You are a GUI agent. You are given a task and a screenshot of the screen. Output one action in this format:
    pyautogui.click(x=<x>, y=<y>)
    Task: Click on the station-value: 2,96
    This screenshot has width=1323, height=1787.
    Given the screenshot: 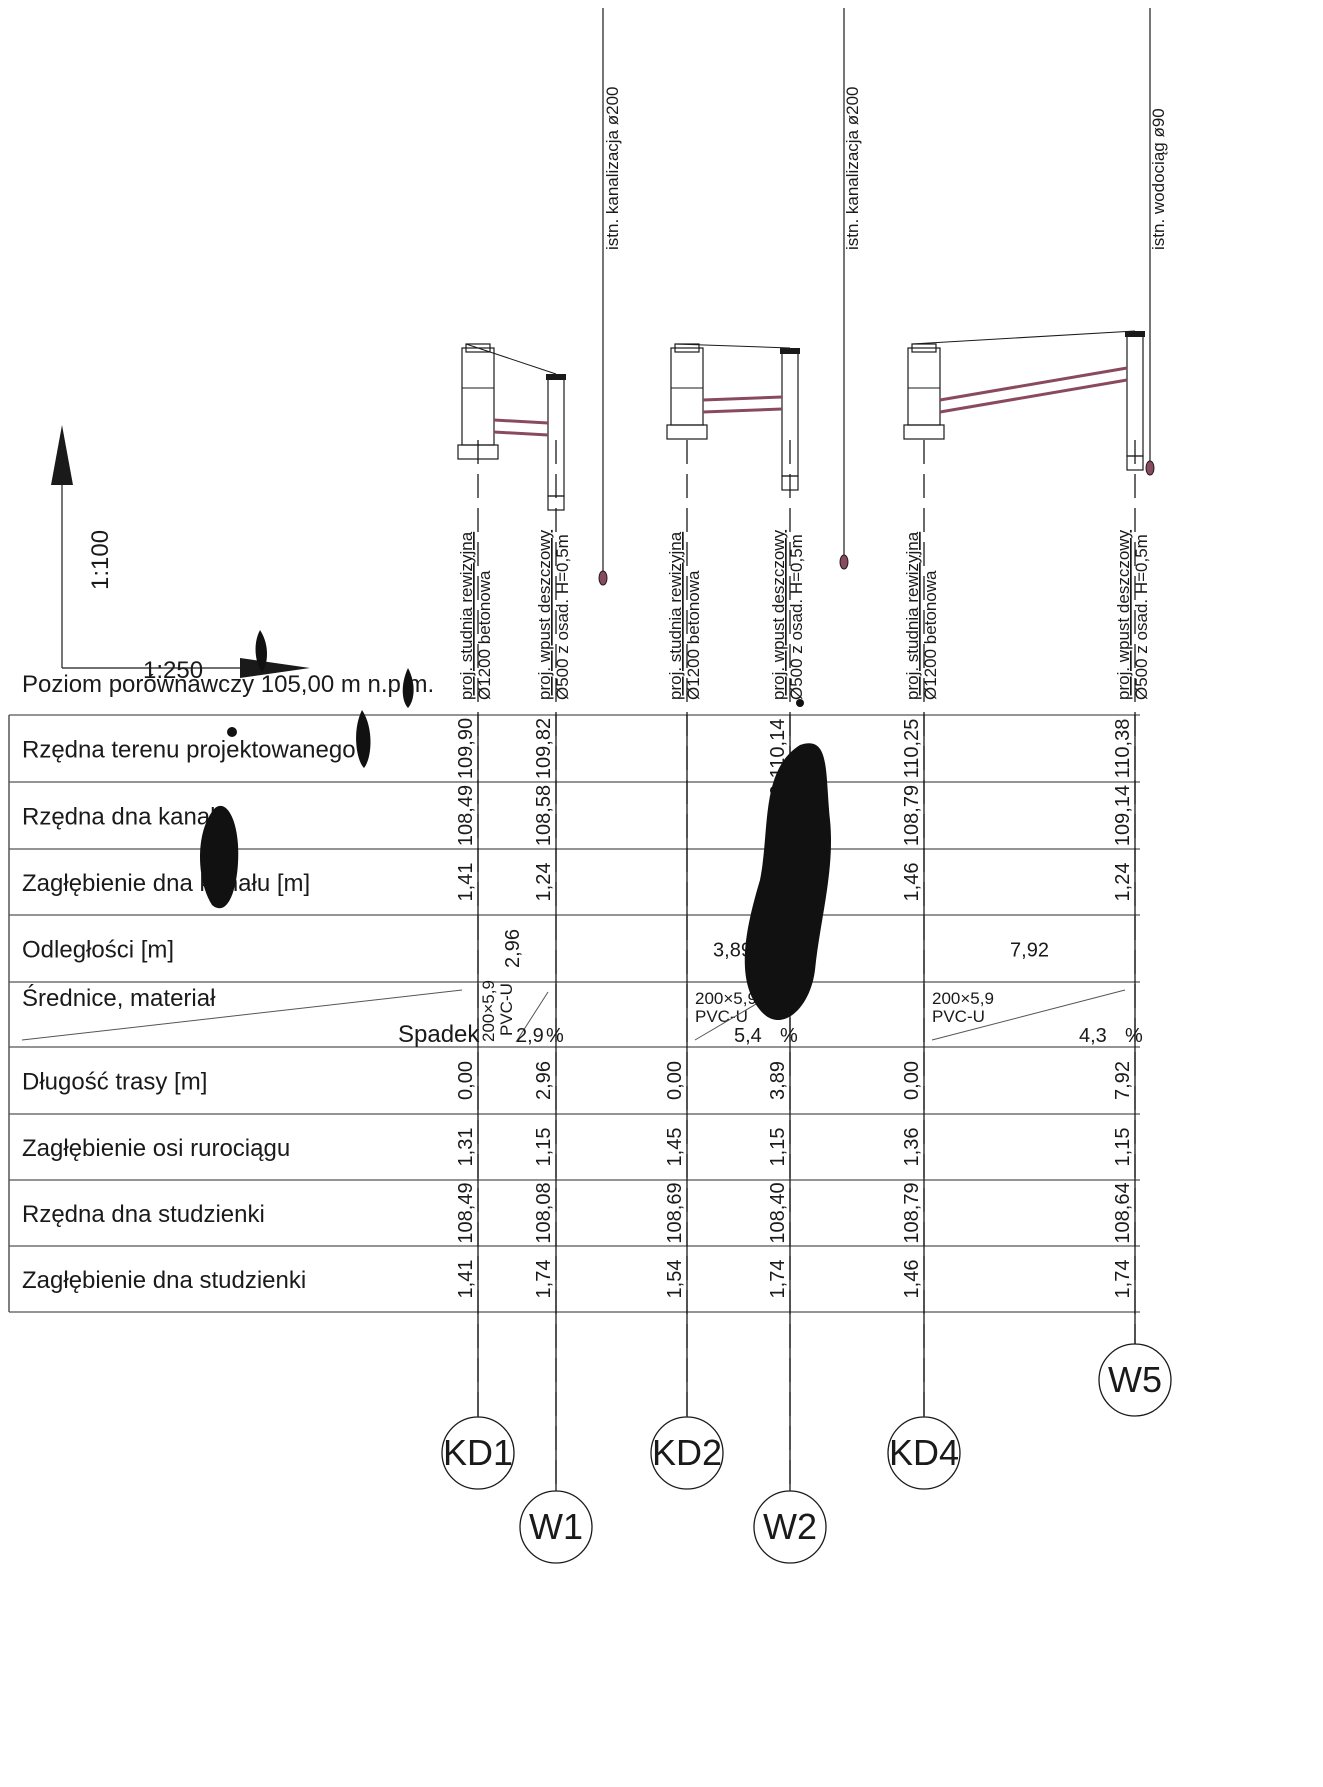 What is the action you would take?
    pyautogui.click(x=544, y=1080)
    